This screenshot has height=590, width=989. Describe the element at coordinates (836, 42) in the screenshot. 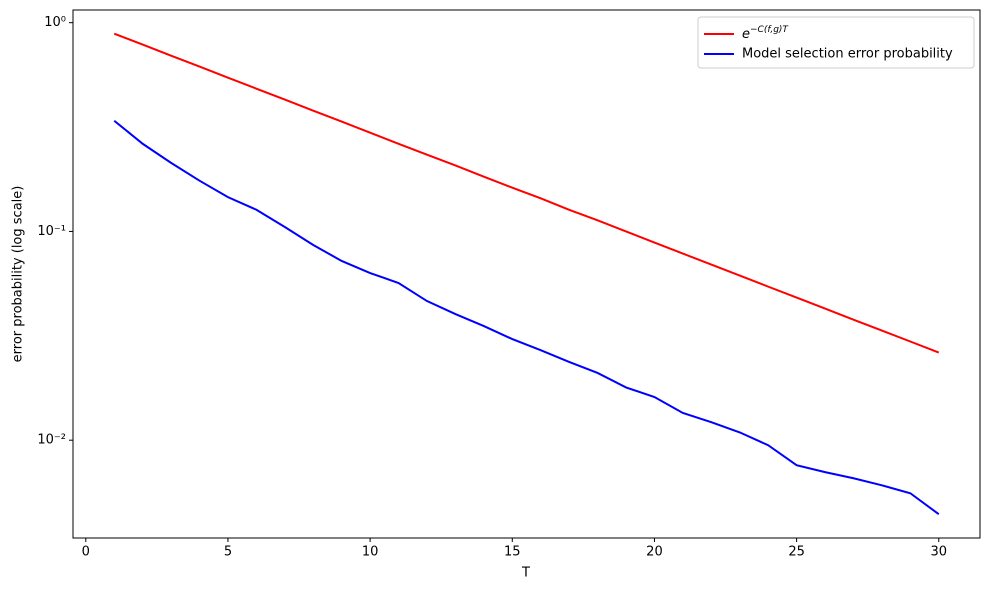

I see `legend-box` at that location.